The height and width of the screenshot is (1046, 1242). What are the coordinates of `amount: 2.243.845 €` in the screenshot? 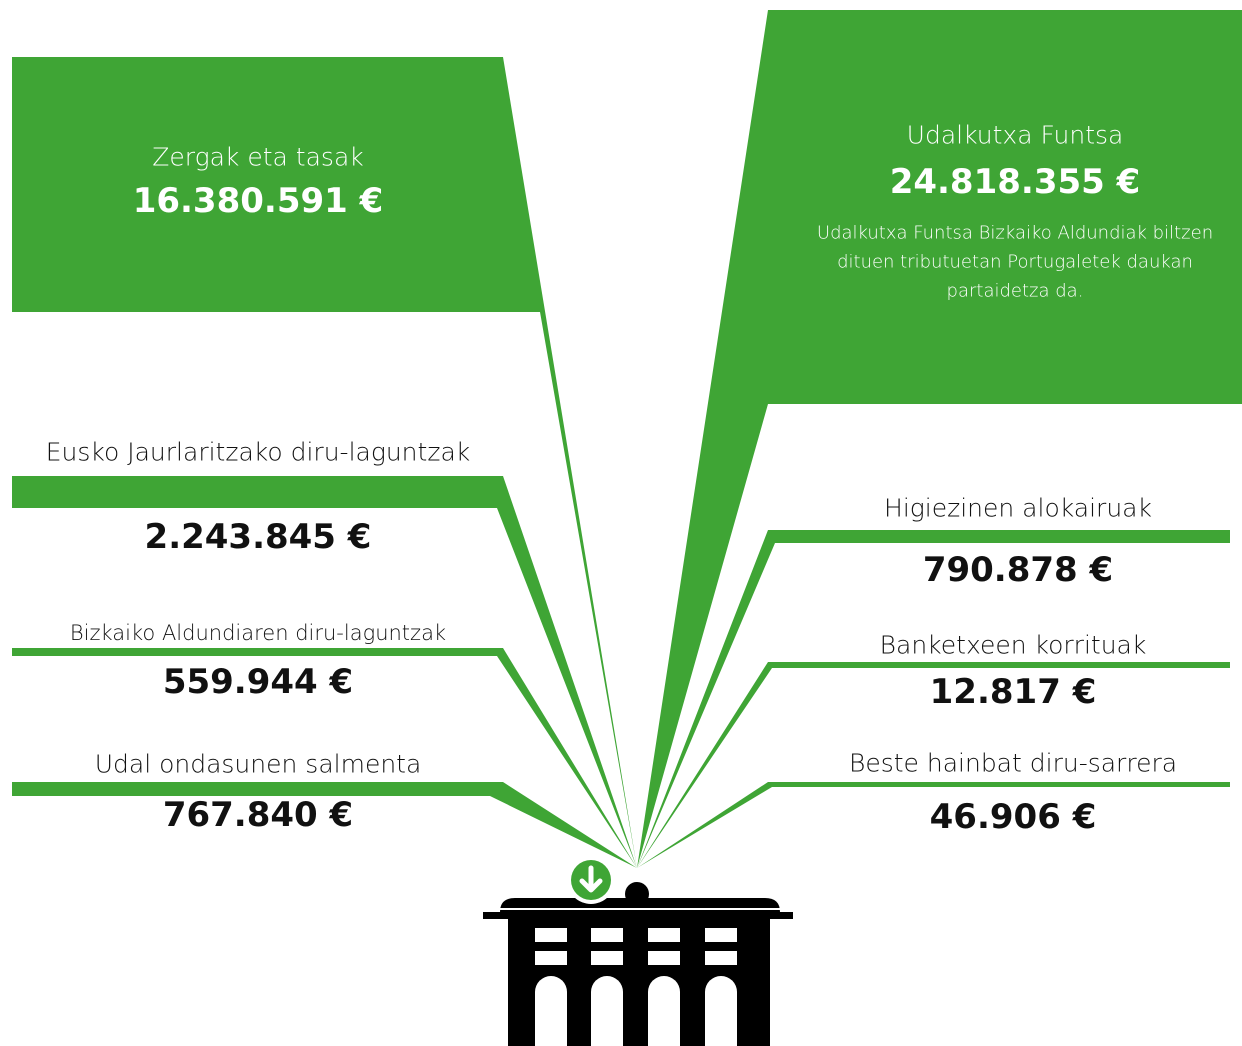 It's located at (258, 537).